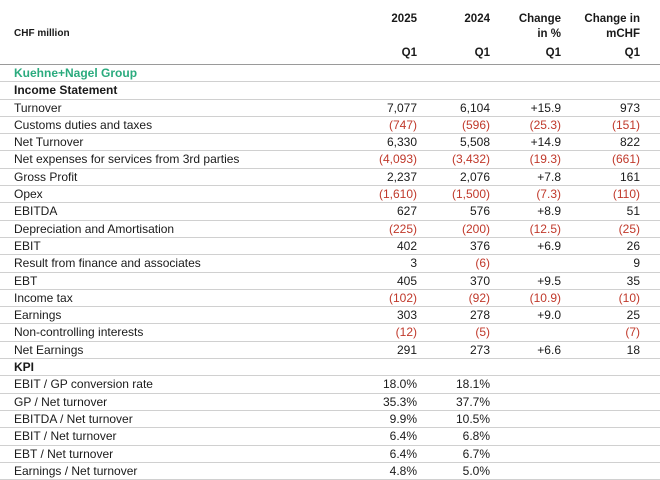 The width and height of the screenshot is (660, 480). I want to click on cell-c4: (10), so click(629, 297).